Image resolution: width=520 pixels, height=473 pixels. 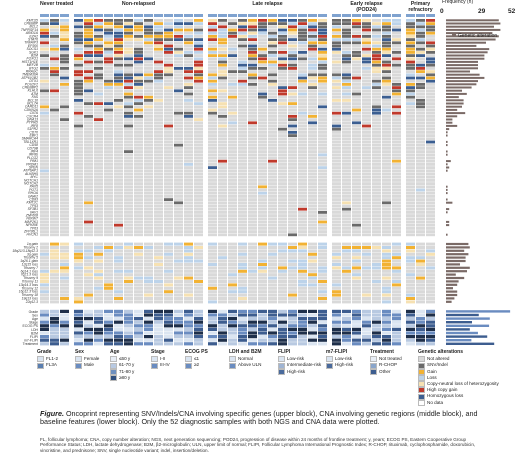 I want to click on legend-flipi: FLIPI Low-risk Intermediate-risk High-risk, so click(x=299, y=362).